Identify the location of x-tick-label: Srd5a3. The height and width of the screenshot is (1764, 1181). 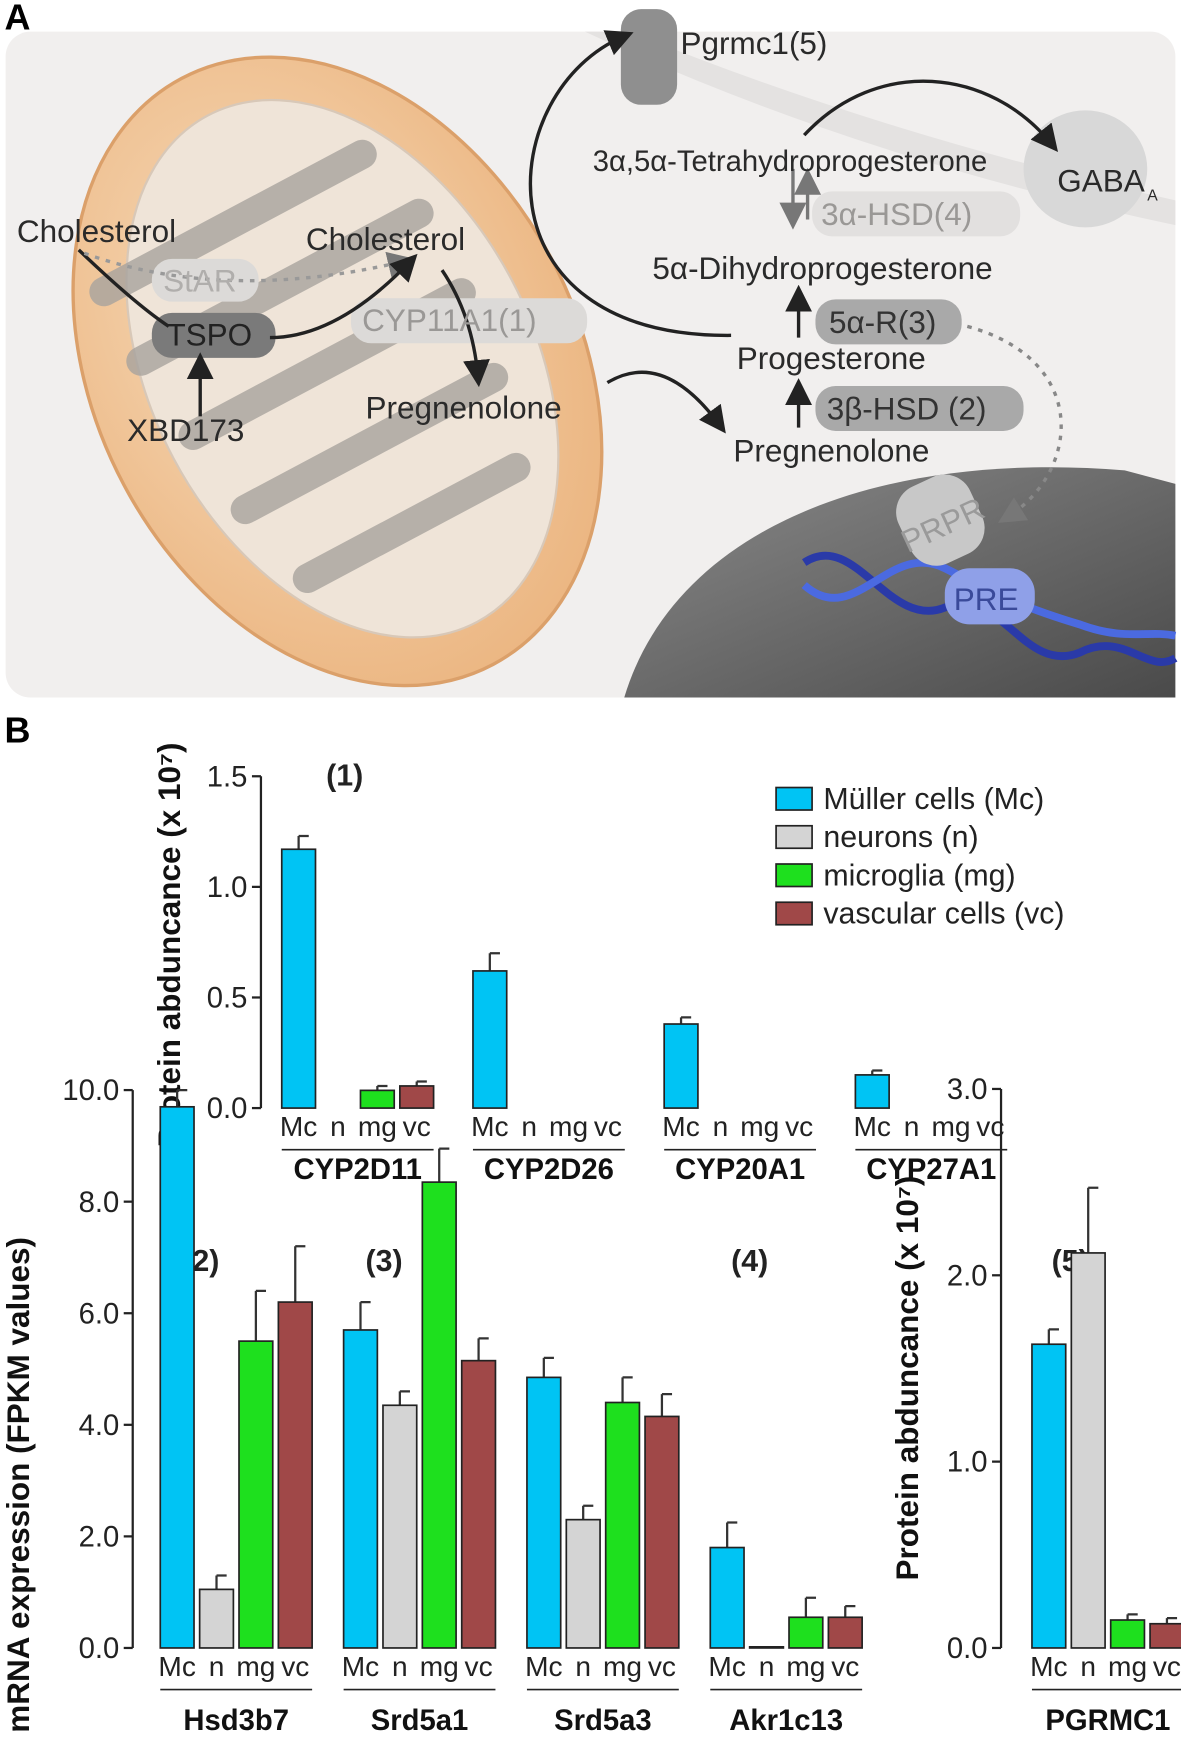
(603, 1721).